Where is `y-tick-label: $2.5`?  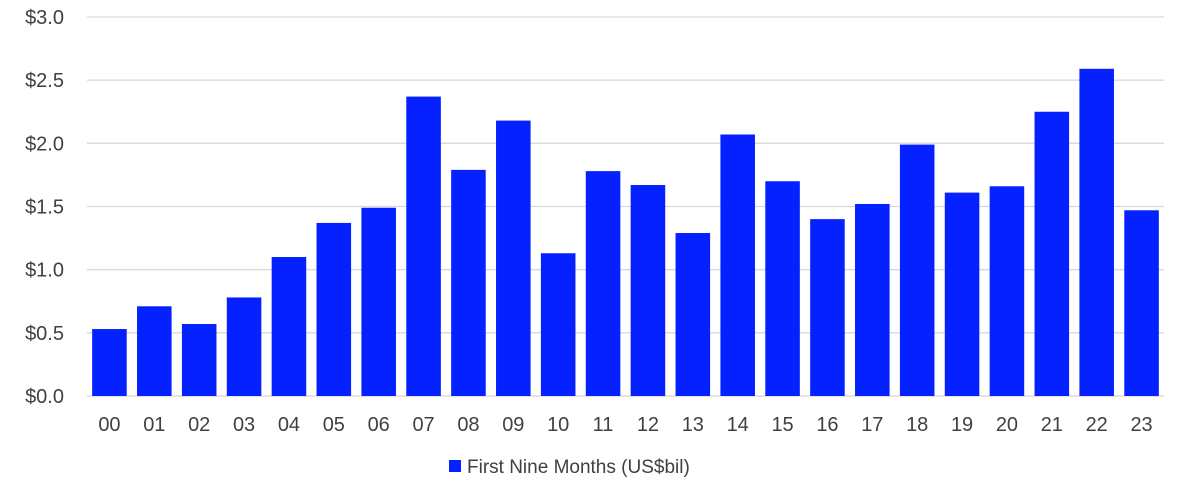
y-tick-label: $2.5 is located at coordinates (44, 81).